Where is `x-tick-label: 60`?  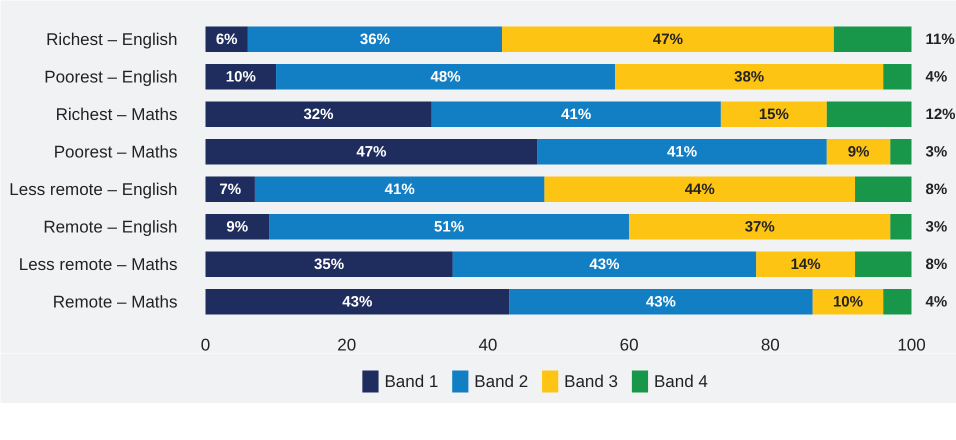
x-tick-label: 60 is located at coordinates (629, 345).